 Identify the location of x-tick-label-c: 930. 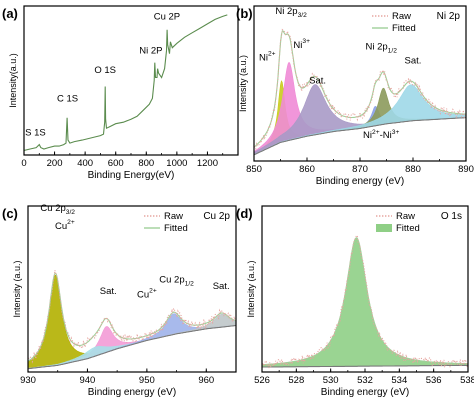
(28, 380).